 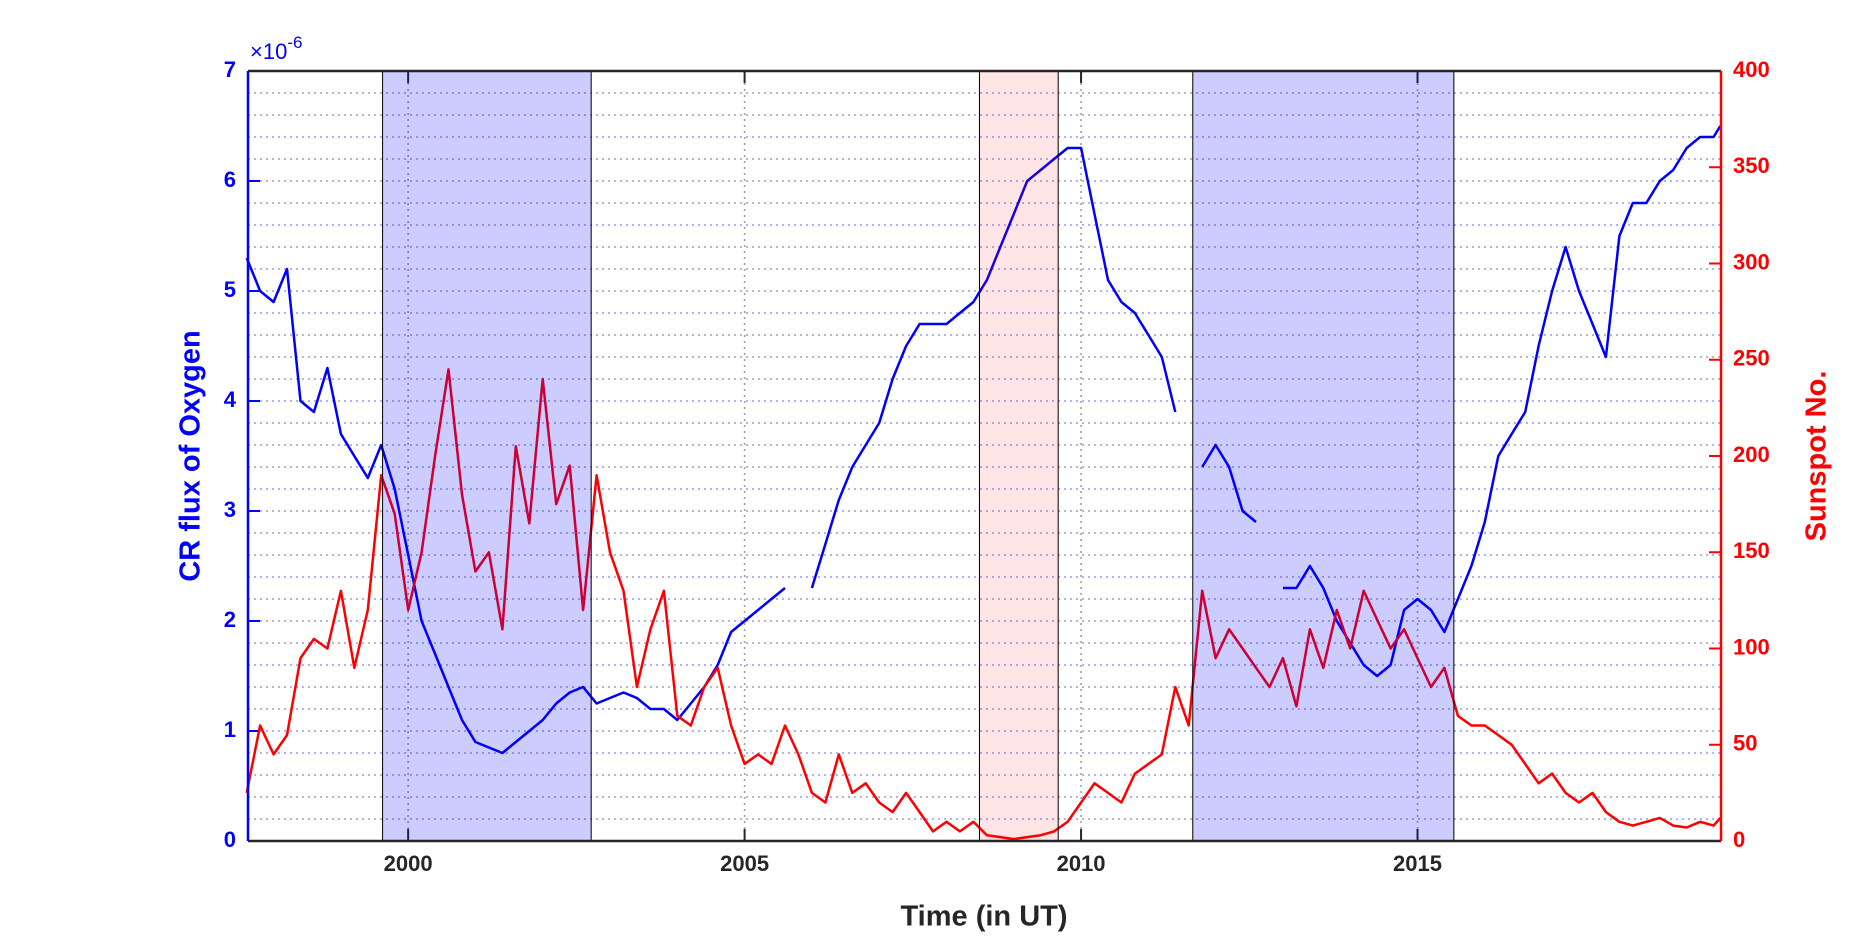 What do you see at coordinates (1751, 550) in the screenshot?
I see `y2-tick-label: 150` at bounding box center [1751, 550].